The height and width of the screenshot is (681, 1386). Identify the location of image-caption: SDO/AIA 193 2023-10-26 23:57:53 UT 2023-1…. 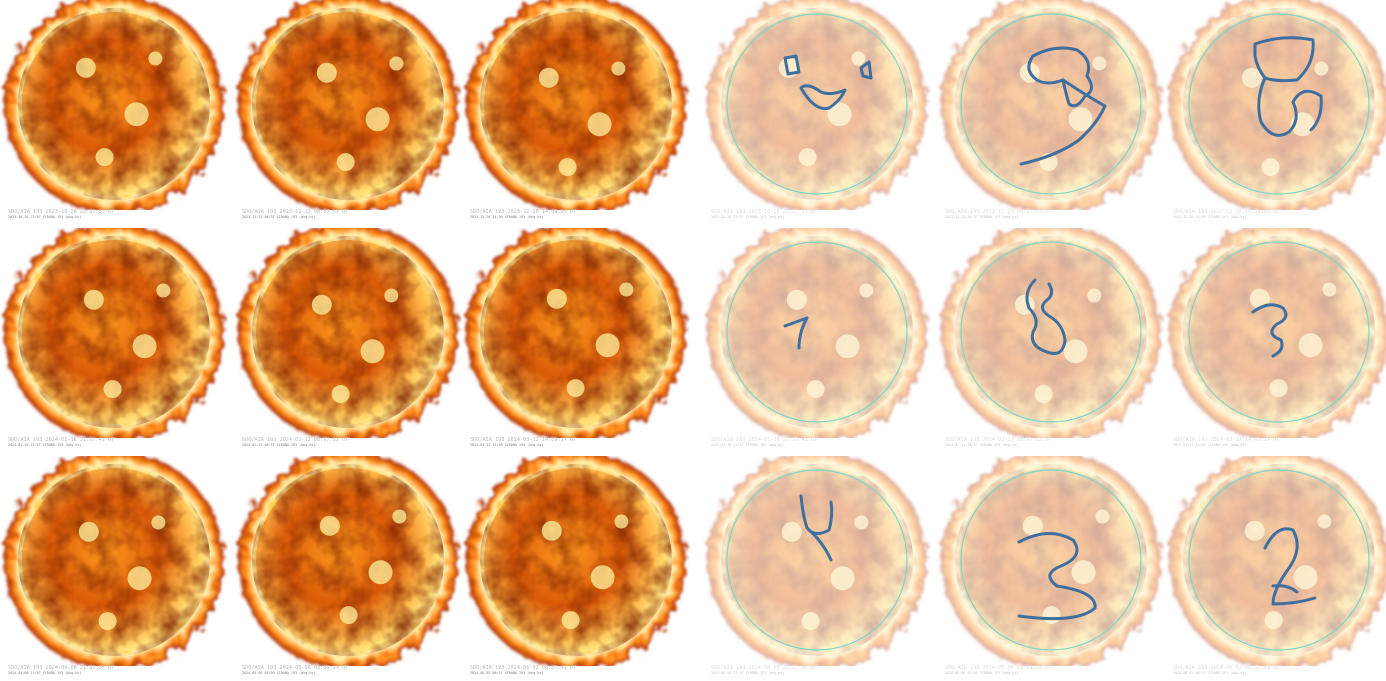
(61, 214).